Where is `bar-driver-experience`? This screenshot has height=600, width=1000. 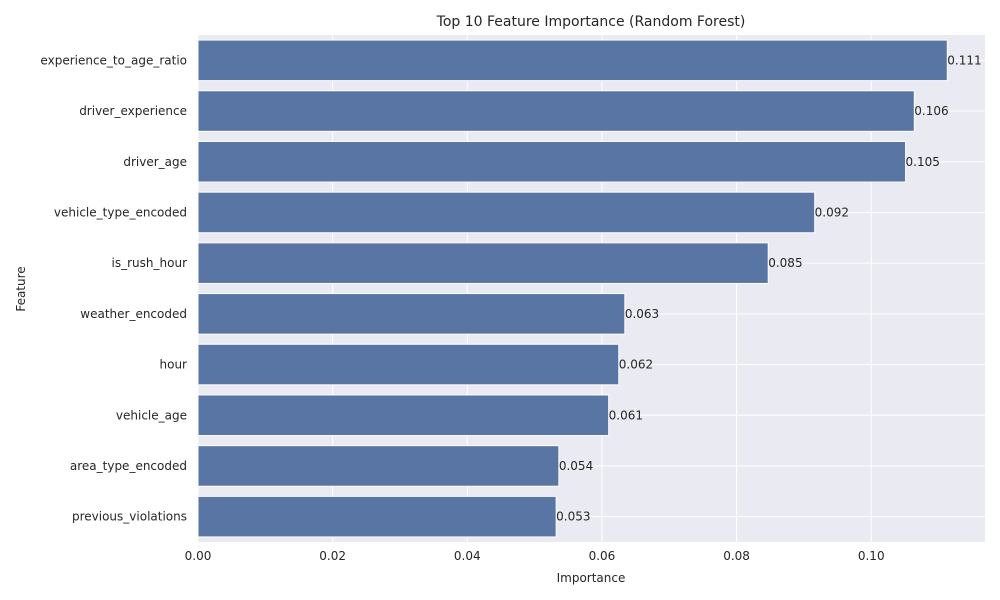
bar-driver-experience is located at coordinates (556, 111).